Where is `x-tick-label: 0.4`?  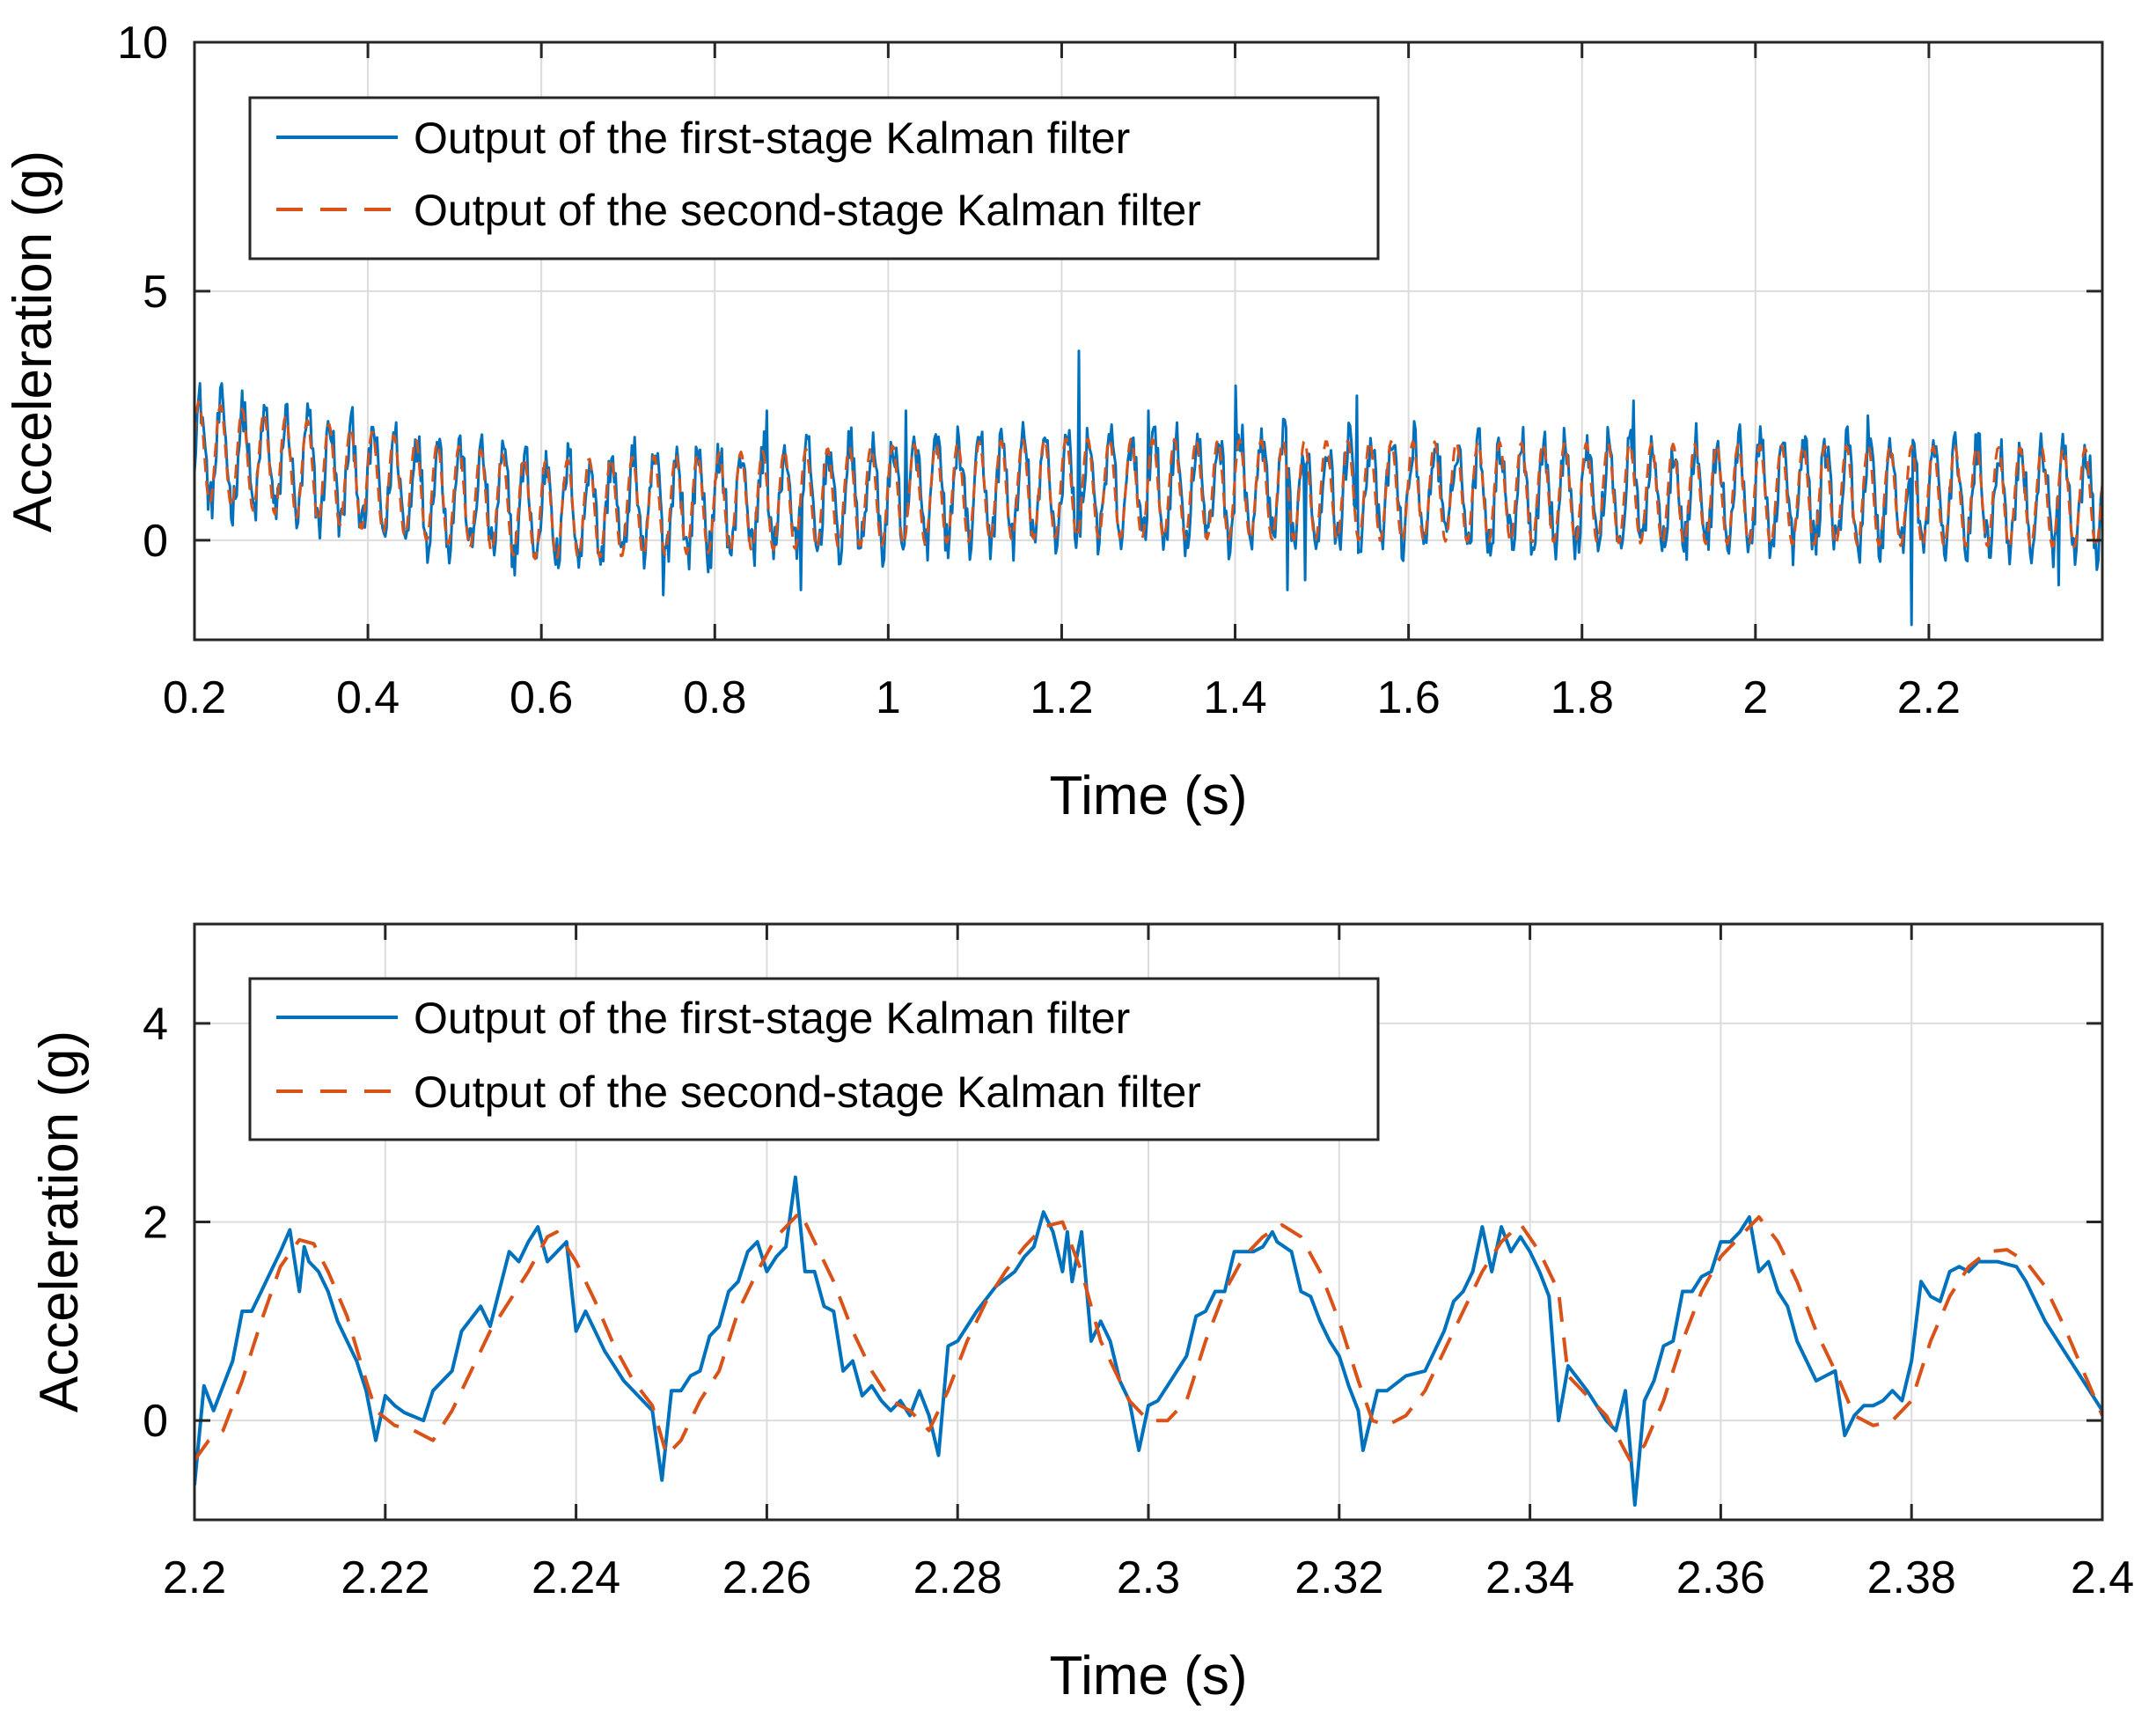
x-tick-label: 0.4 is located at coordinates (368, 697).